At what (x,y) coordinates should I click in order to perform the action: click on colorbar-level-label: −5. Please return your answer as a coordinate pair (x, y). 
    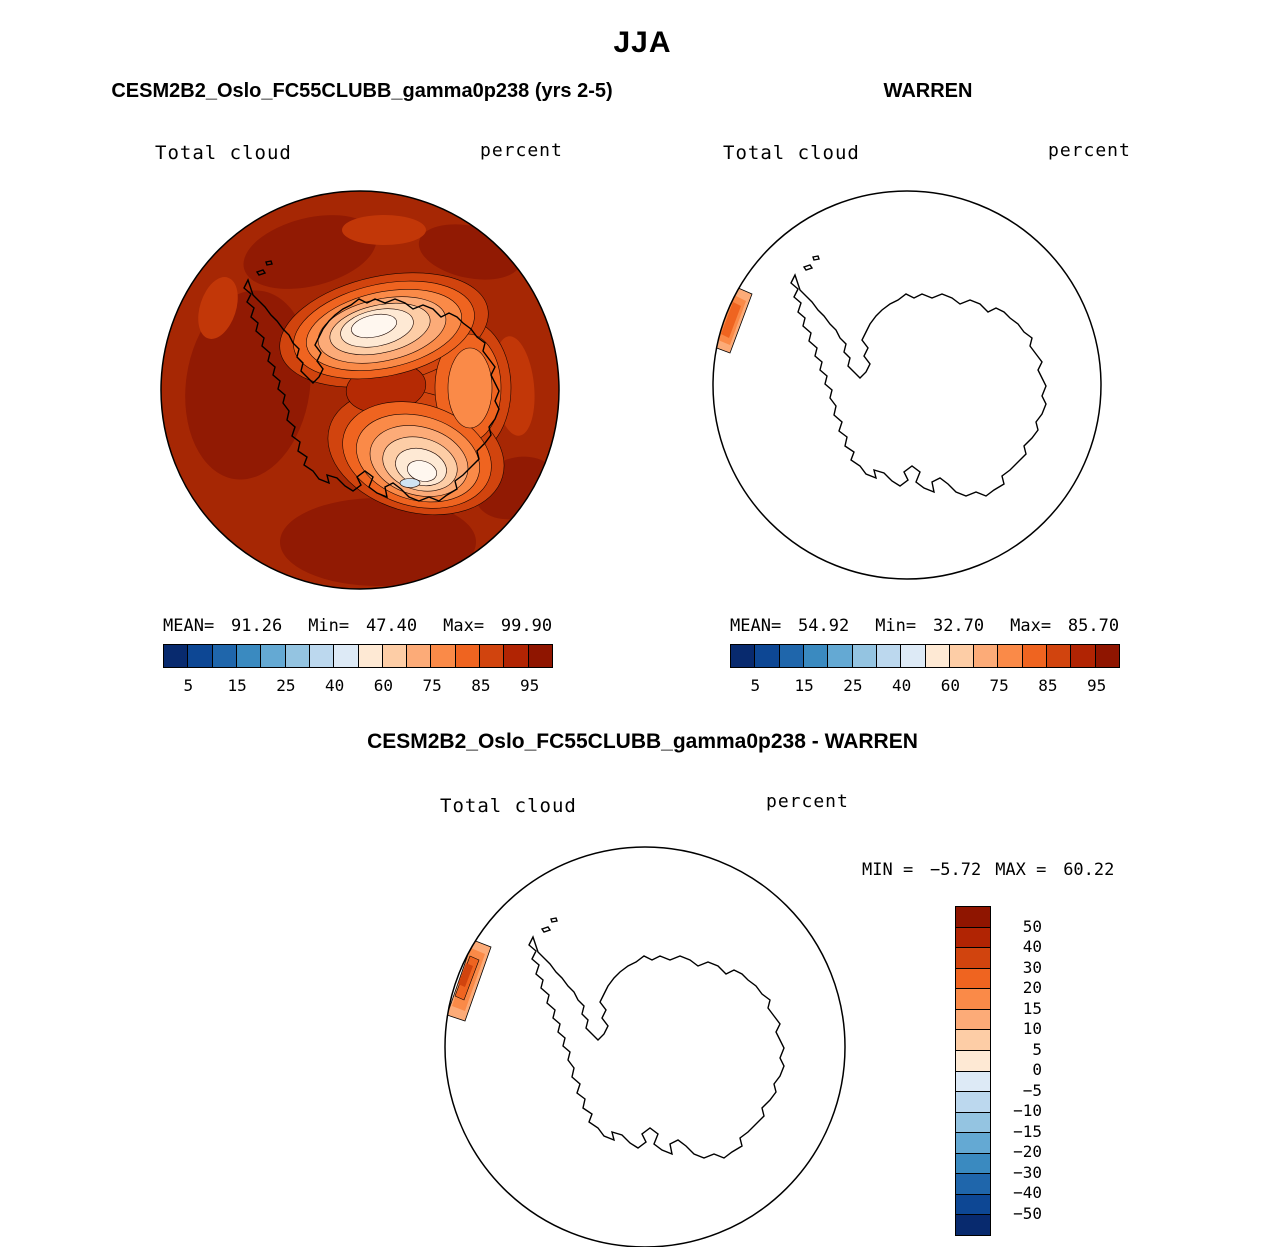
    Looking at the image, I should click on (1032, 1090).